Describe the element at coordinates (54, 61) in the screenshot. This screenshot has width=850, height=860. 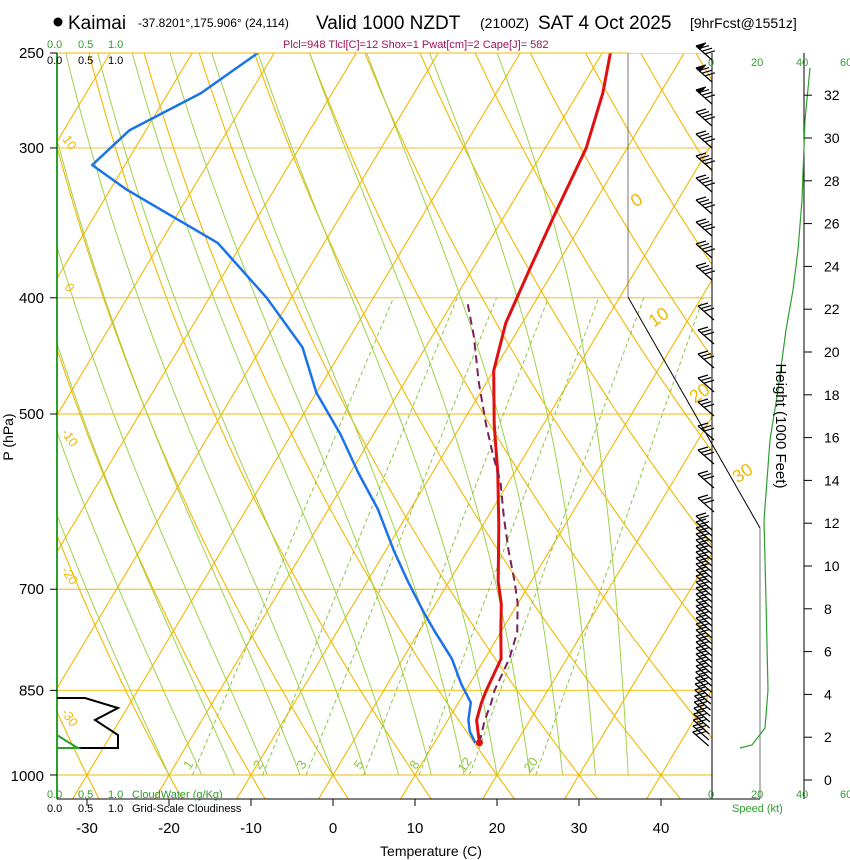
I see `cloud-scale-black-0: 0.0` at that location.